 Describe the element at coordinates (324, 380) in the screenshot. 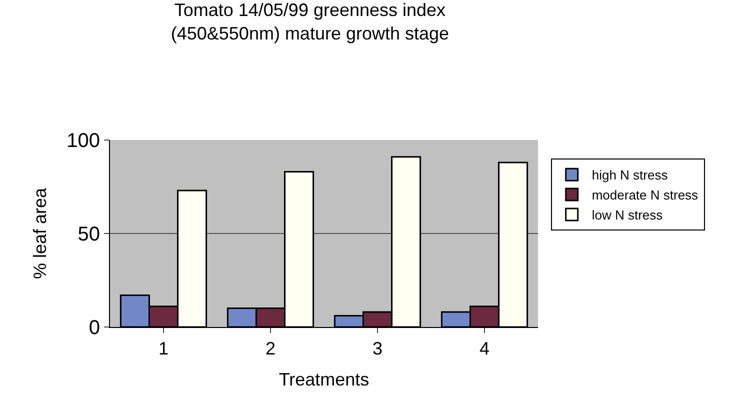

I see `x-axis-title: Treatments` at that location.